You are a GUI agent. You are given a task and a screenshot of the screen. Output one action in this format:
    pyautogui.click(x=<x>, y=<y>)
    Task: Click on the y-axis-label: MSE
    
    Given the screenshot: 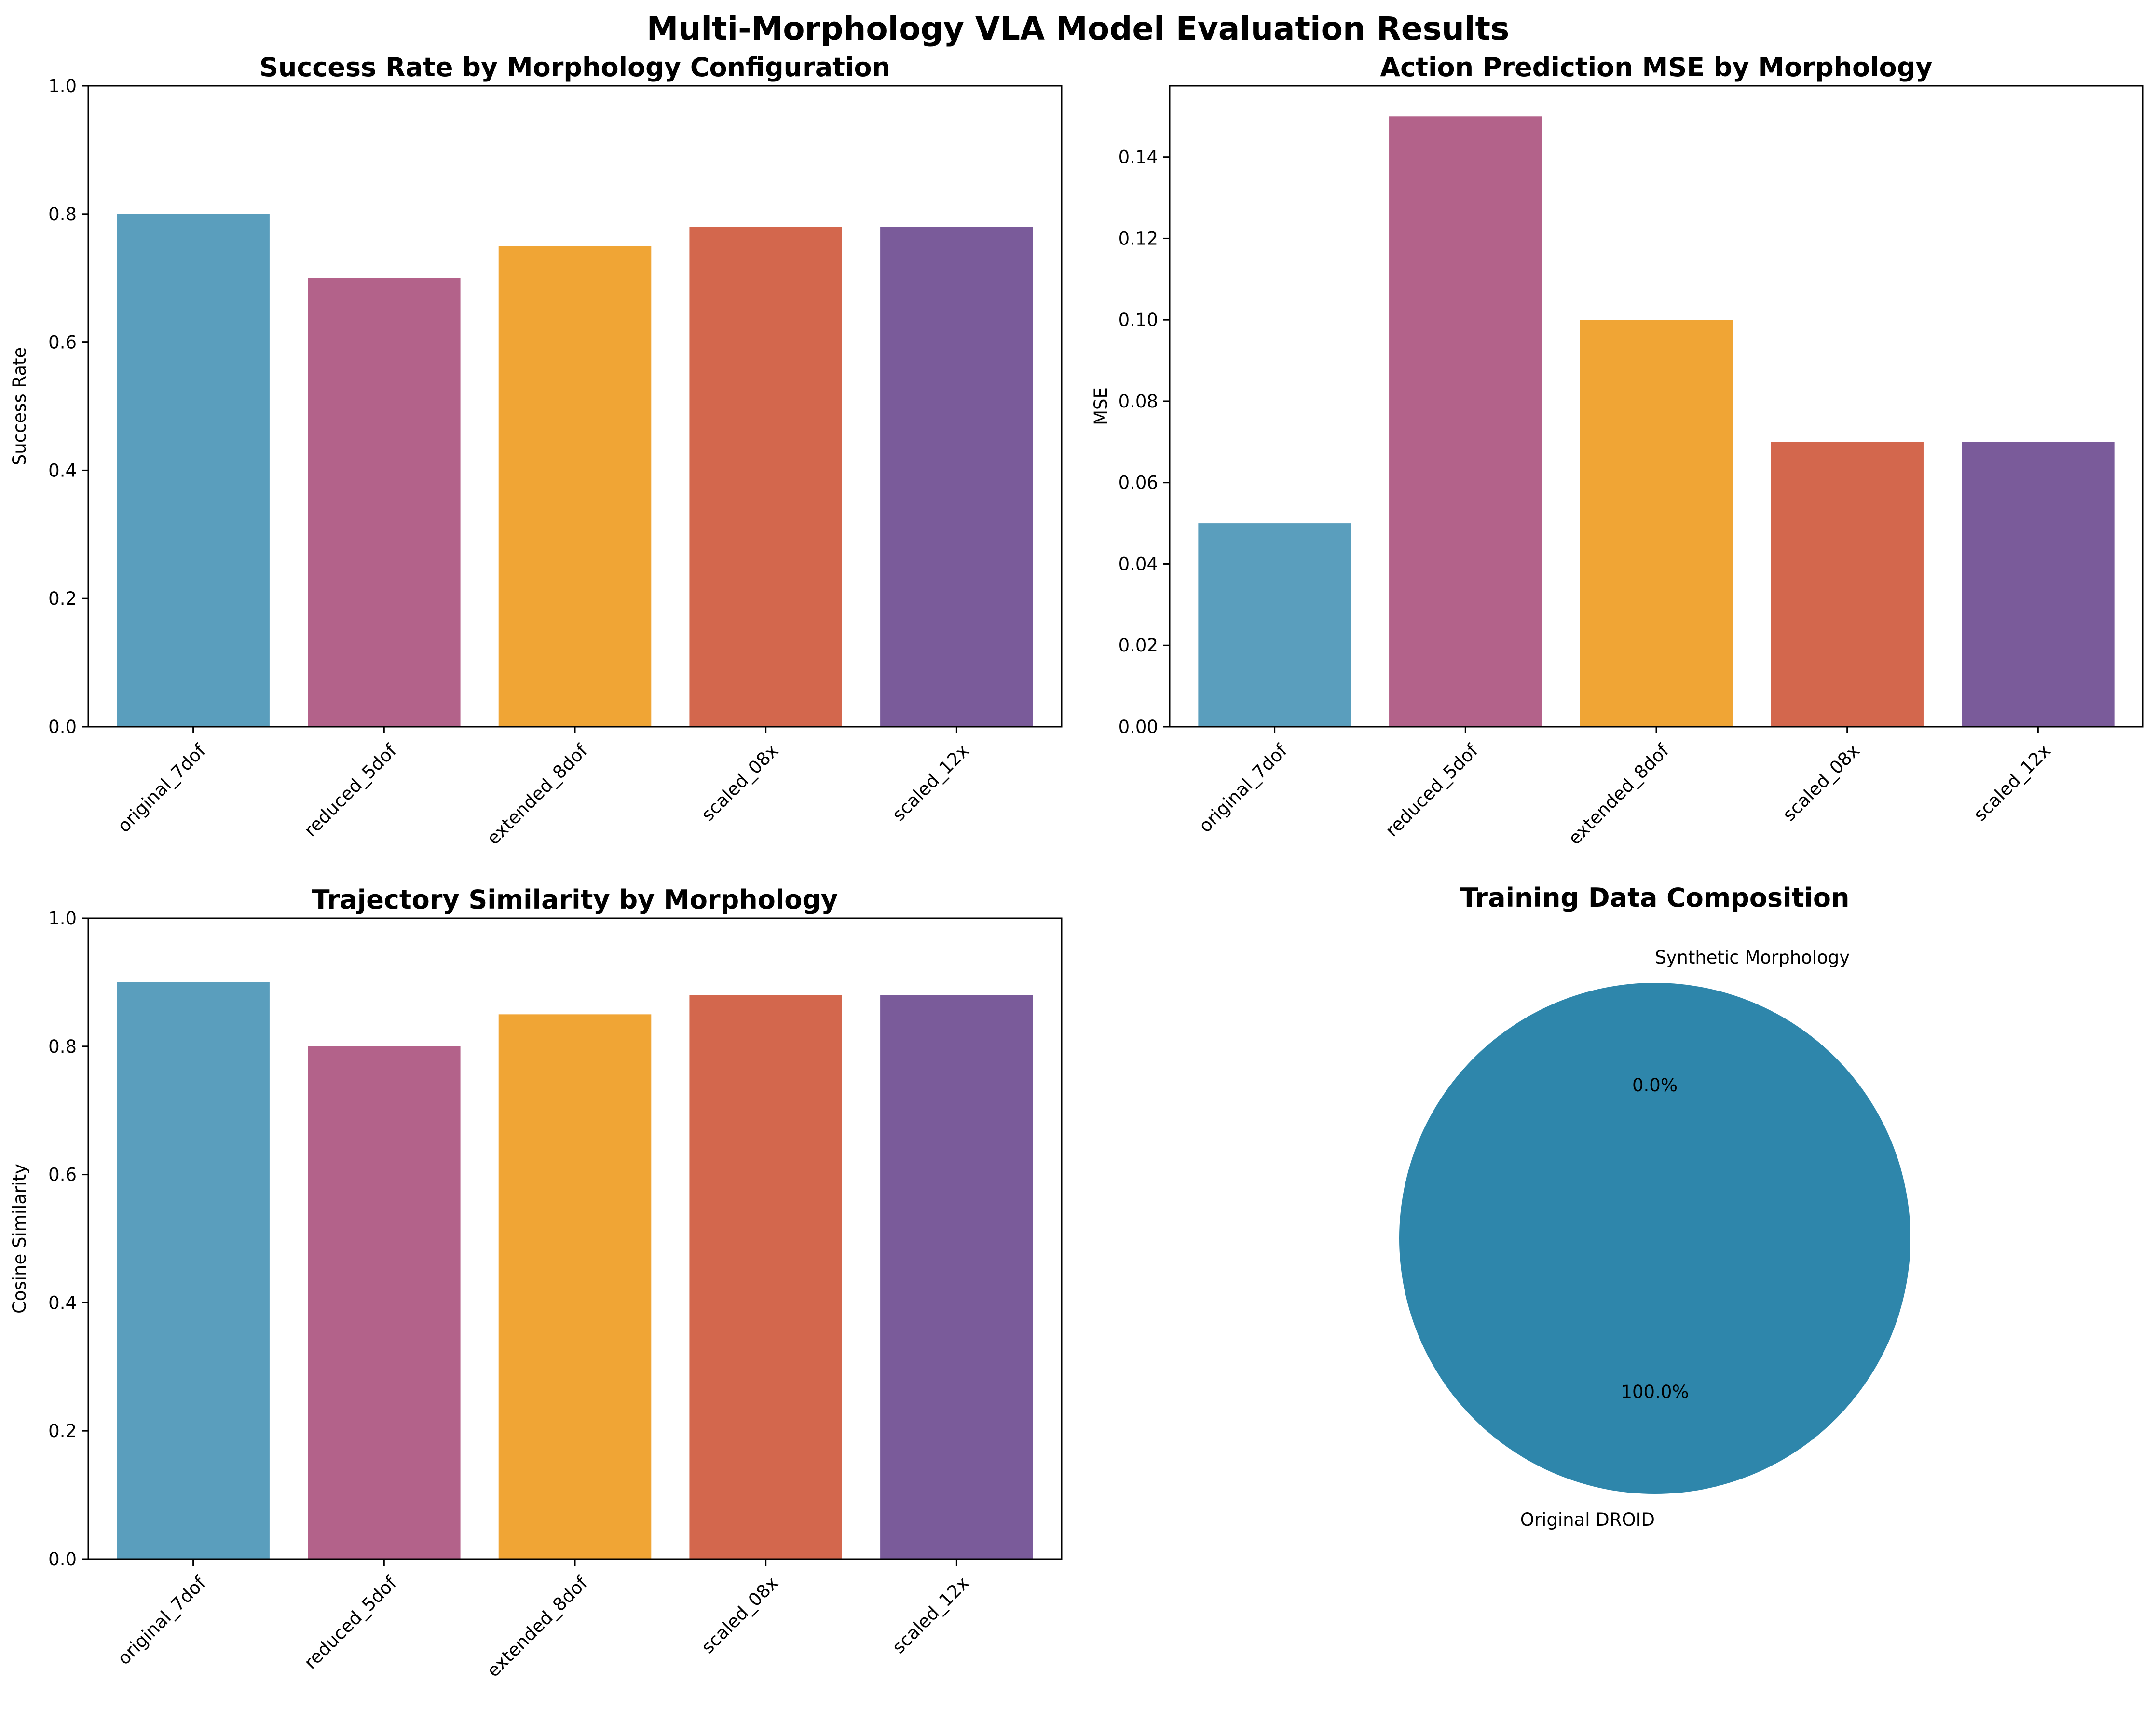 What is the action you would take?
    pyautogui.click(x=1101, y=406)
    